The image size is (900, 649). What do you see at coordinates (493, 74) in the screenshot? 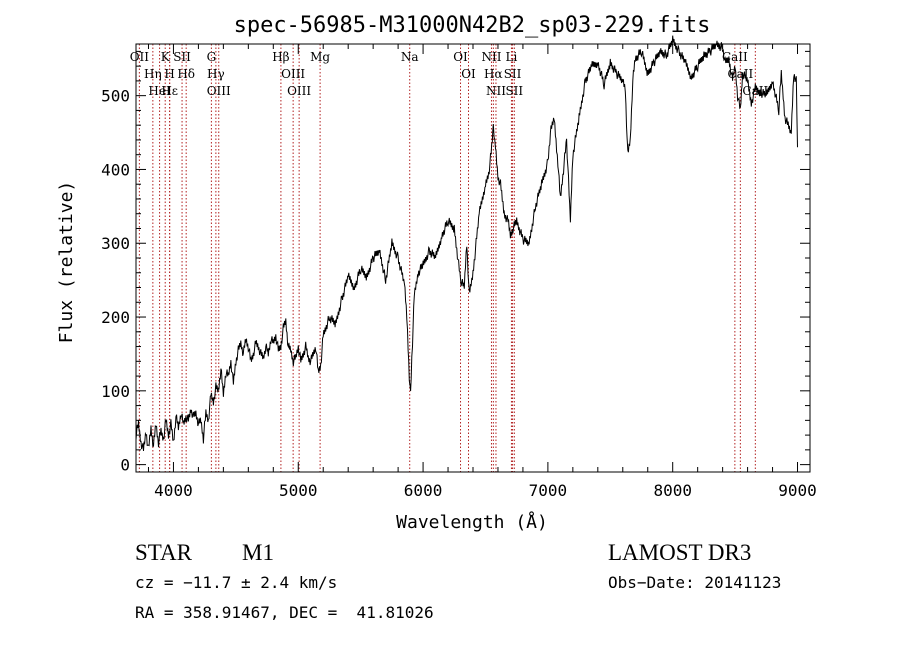
I see `line-label-18: Hα` at bounding box center [493, 74].